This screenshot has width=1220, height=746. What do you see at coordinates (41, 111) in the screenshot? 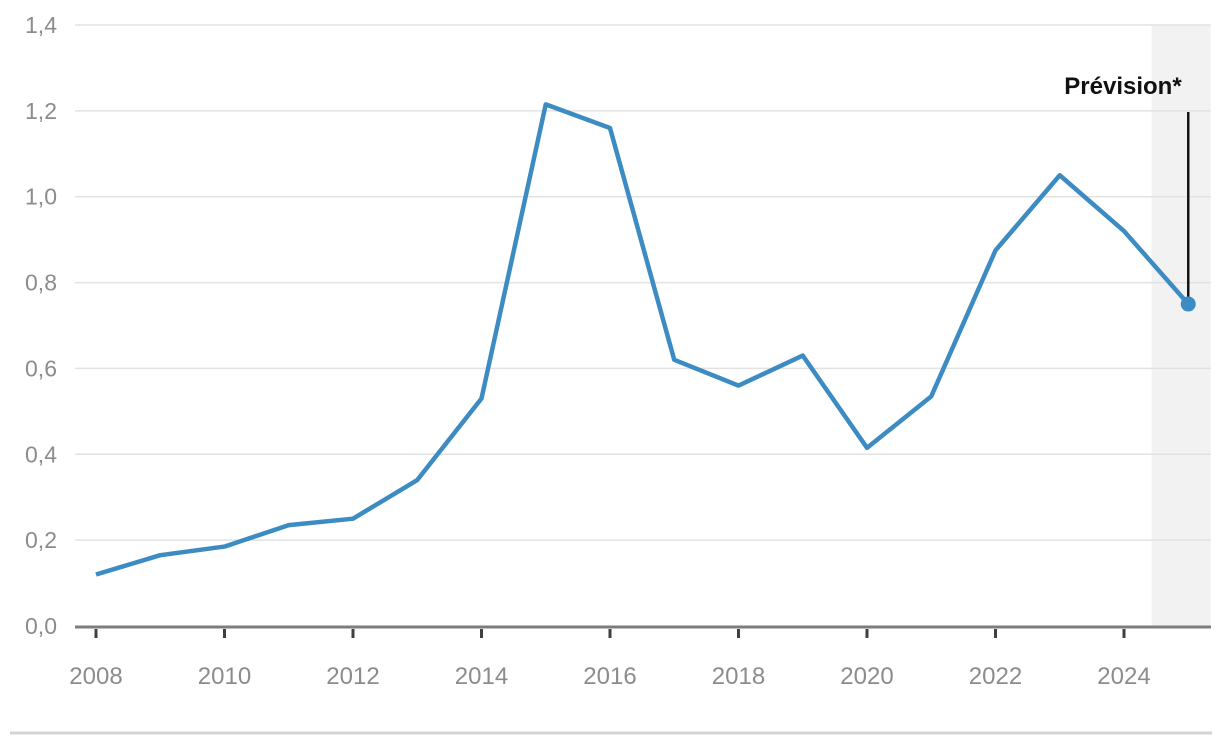
I see `y-axis-label: 1,2` at bounding box center [41, 111].